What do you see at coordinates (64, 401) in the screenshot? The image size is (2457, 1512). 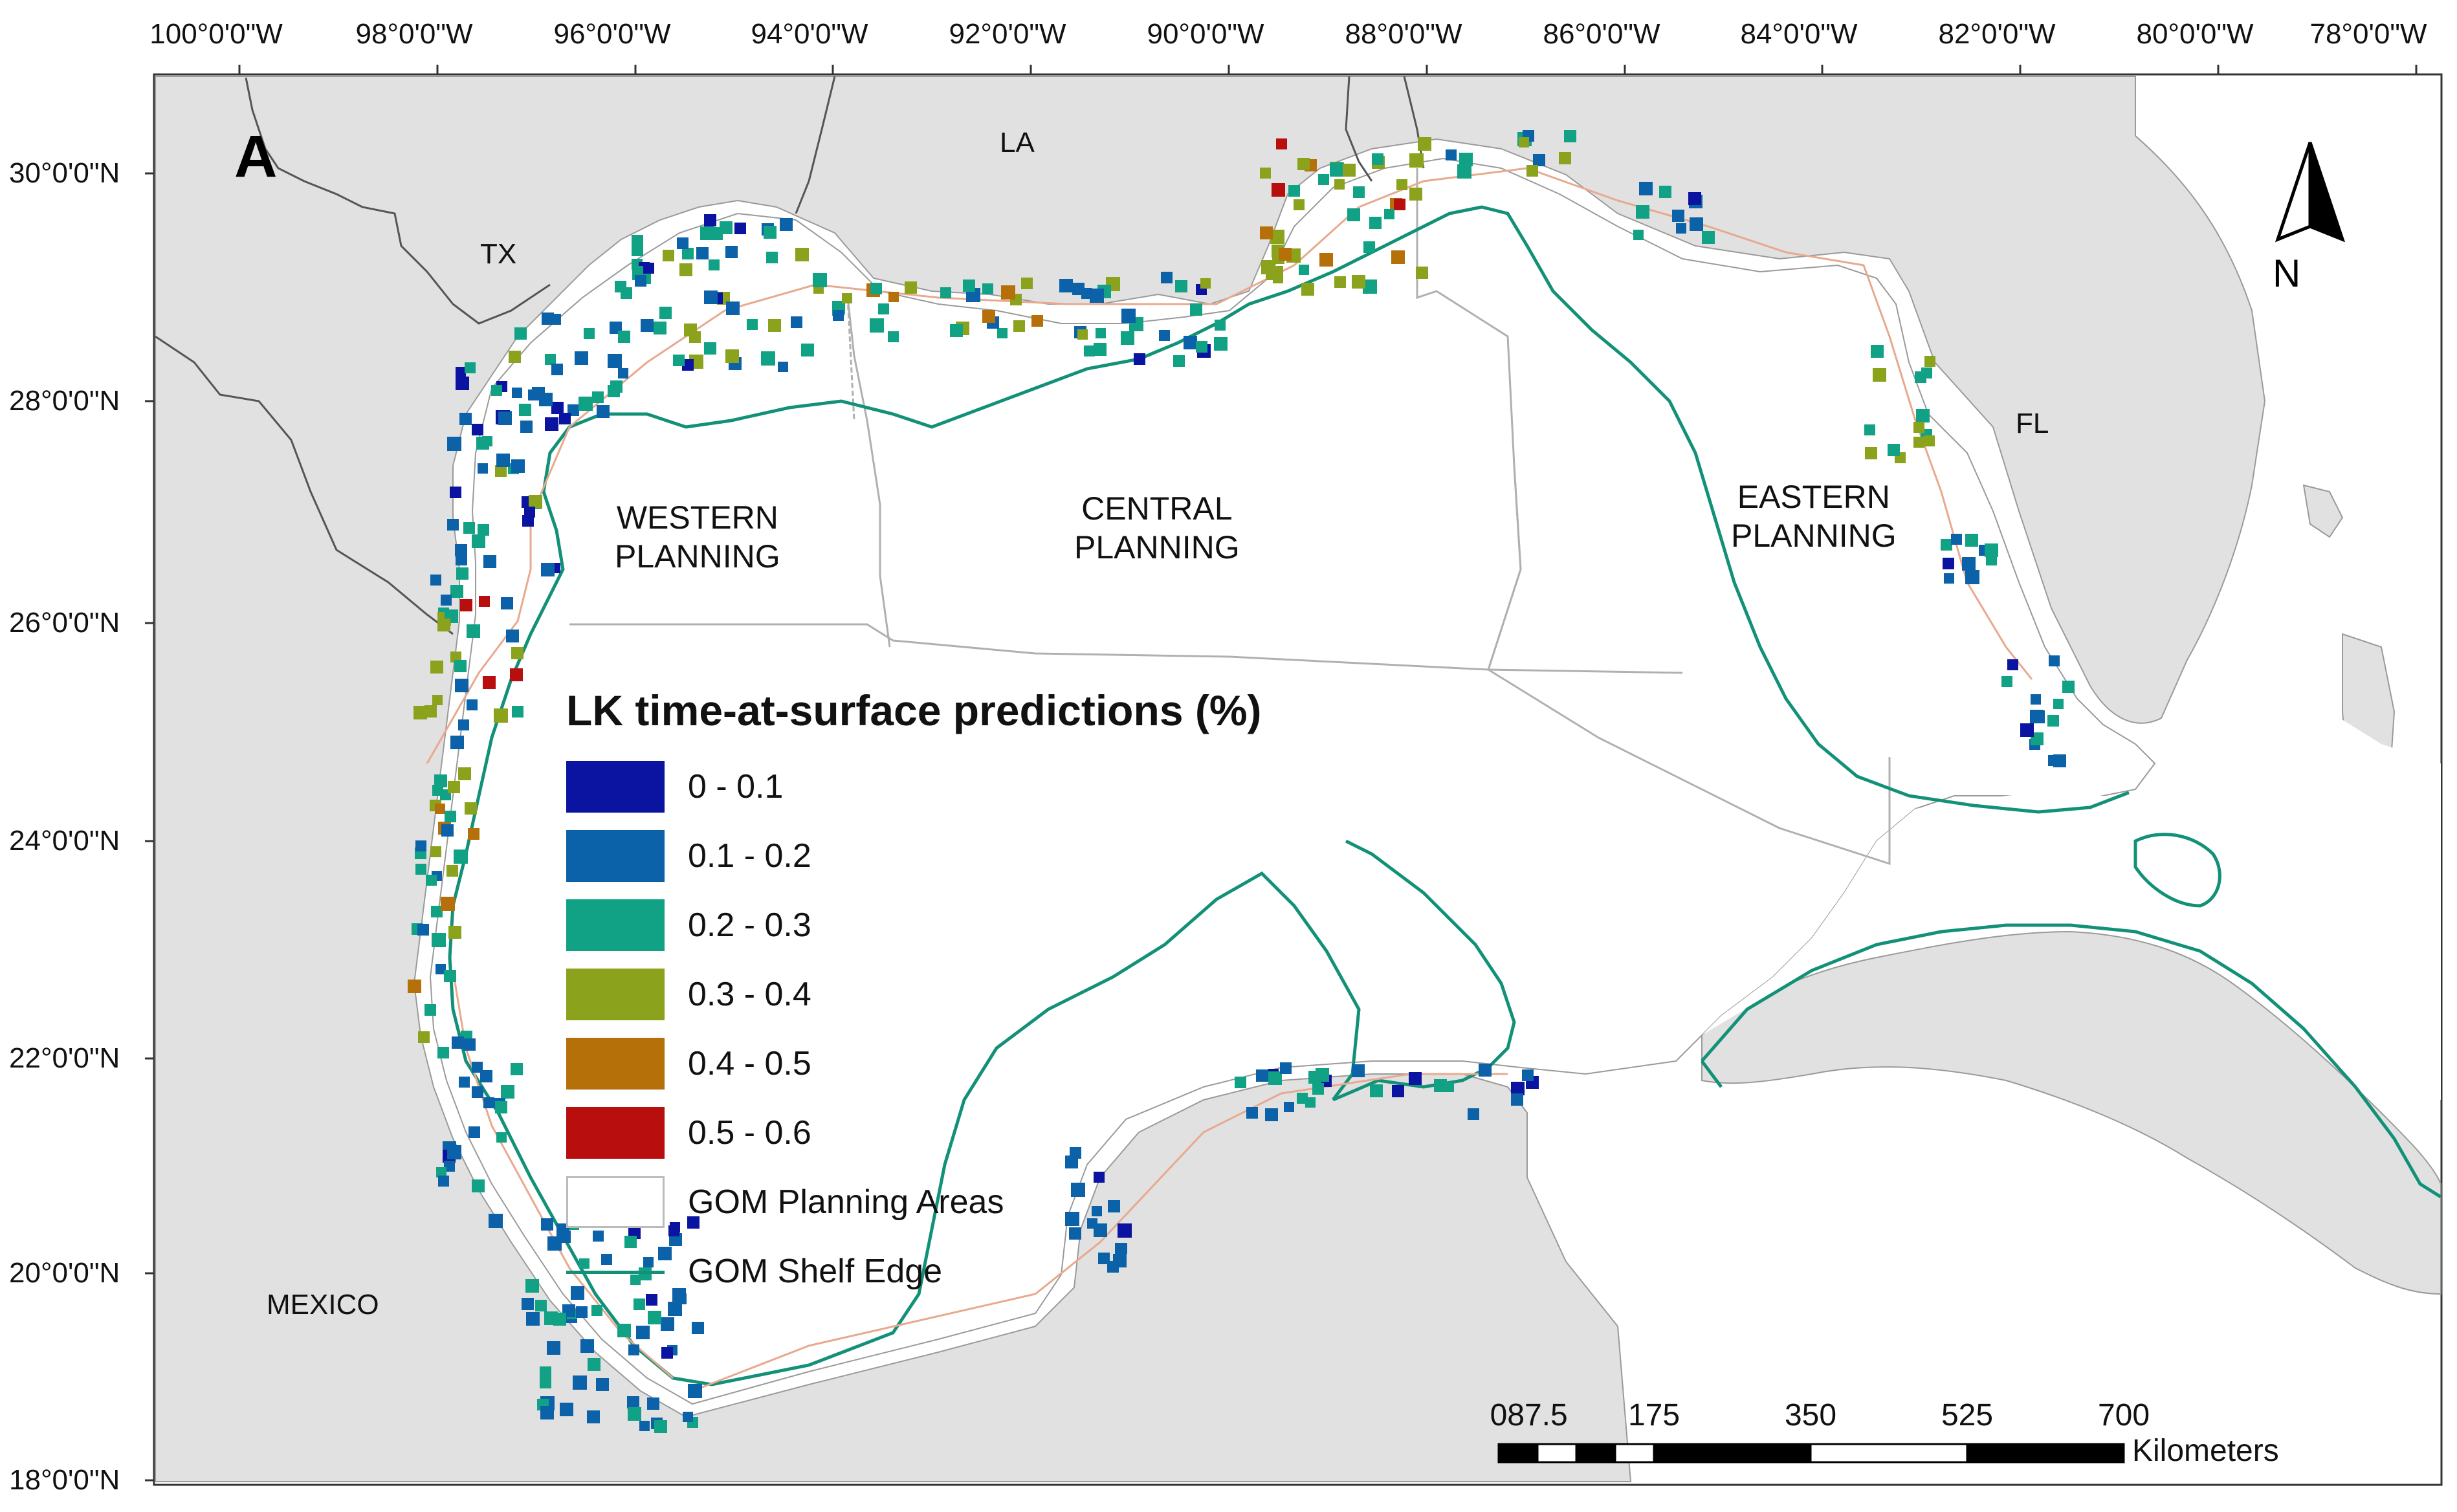 I see `lat-label: 28°0'0"N` at bounding box center [64, 401].